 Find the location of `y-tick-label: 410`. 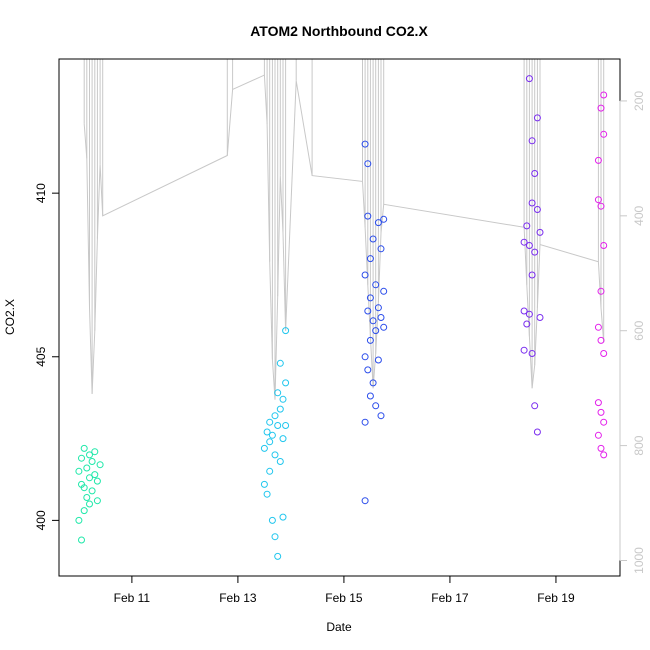

y-tick-label: 410 is located at coordinates (41, 193).